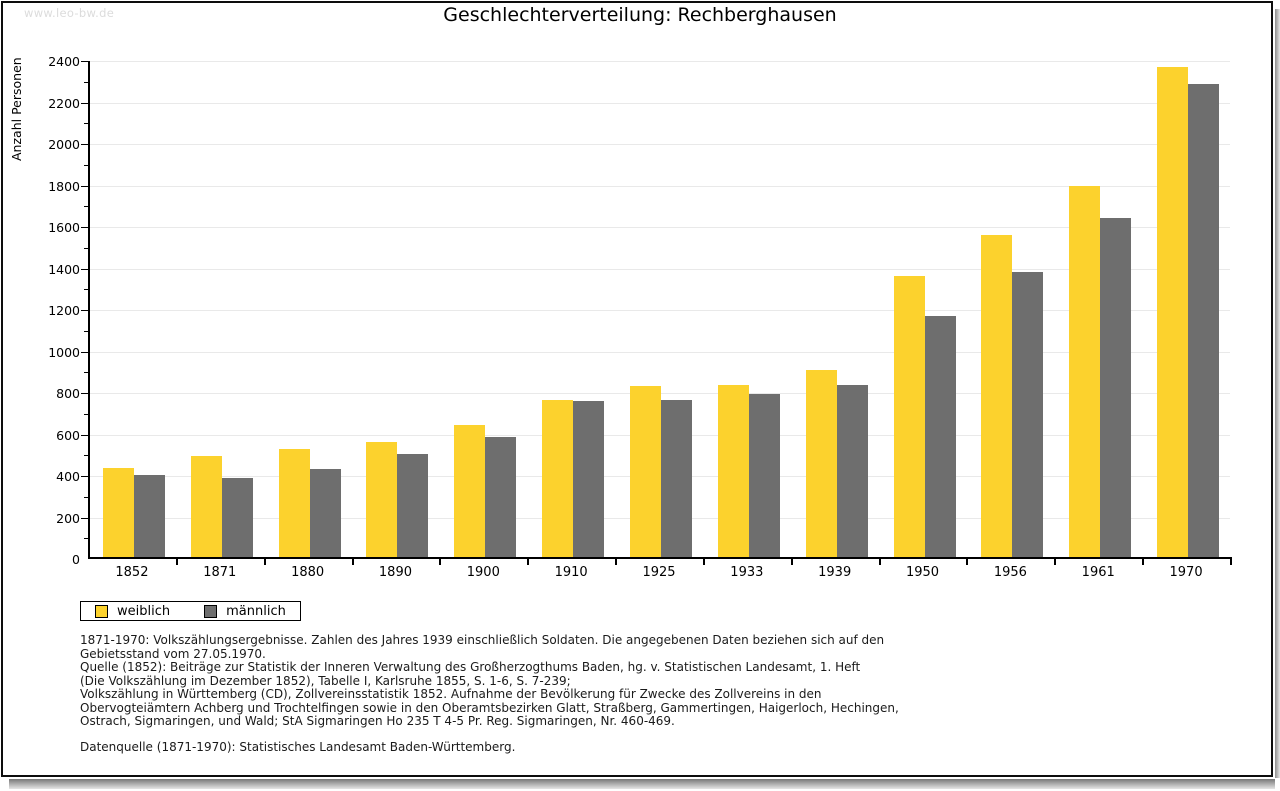  I want to click on y-tick-label-2000: 2000, so click(64, 144).